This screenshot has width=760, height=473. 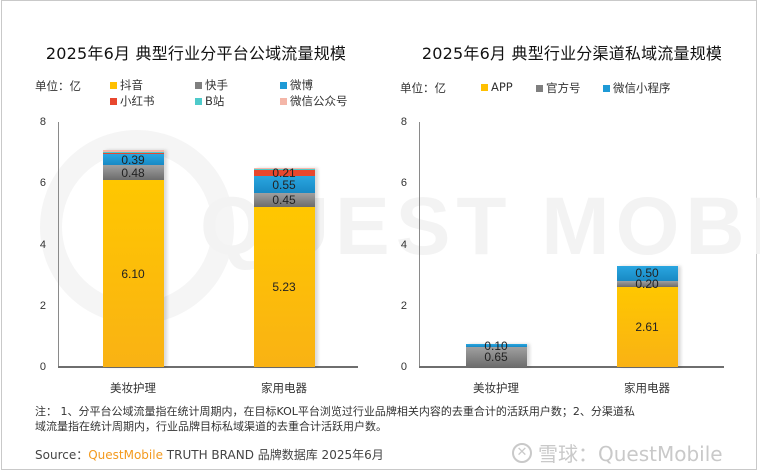 I want to click on data-label: 0.10, so click(x=496, y=345).